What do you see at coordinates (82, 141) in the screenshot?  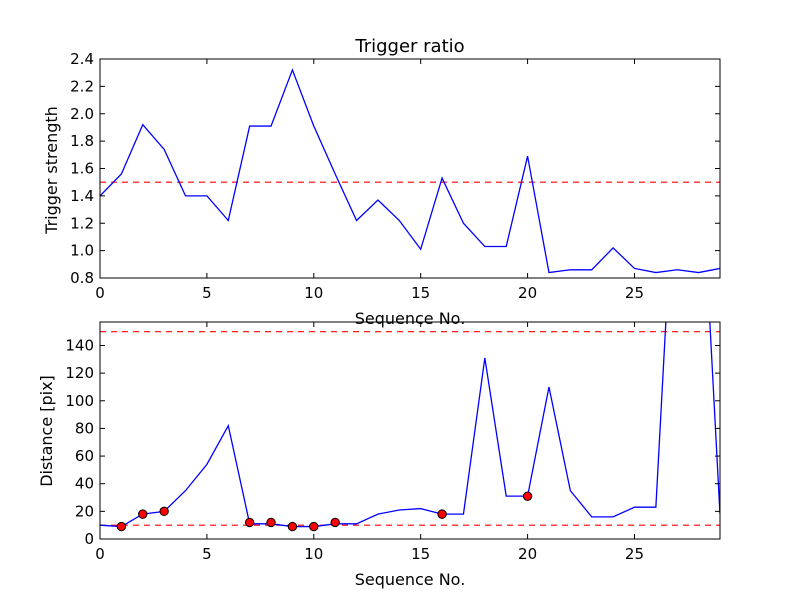 I see `y-tick-label: 1.8` at bounding box center [82, 141].